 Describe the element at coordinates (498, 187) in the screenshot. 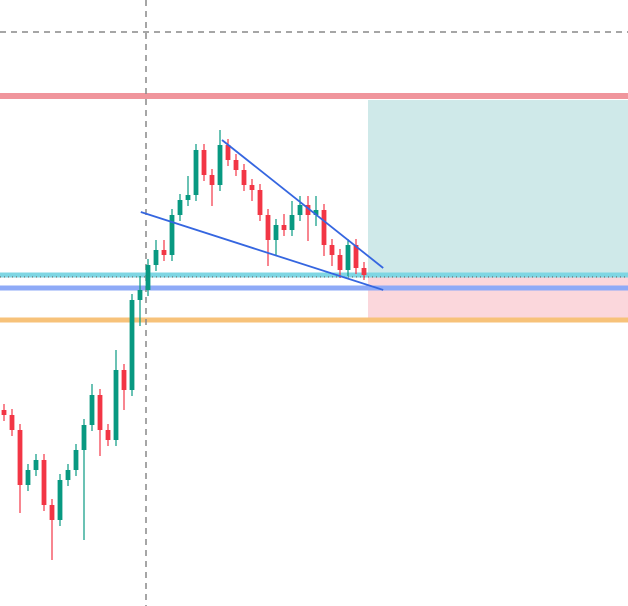

I see `profit-zone` at that location.